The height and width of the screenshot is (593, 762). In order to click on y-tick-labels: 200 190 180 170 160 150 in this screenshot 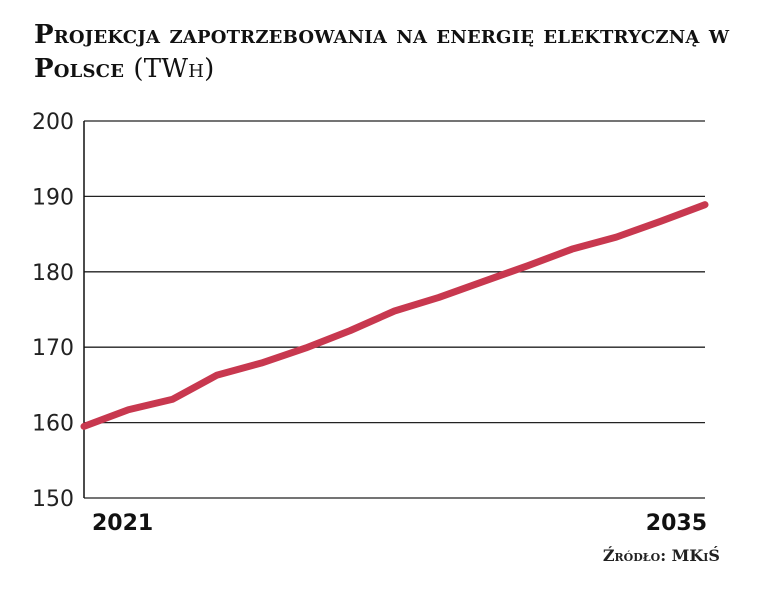, I will do `click(53, 311)`.